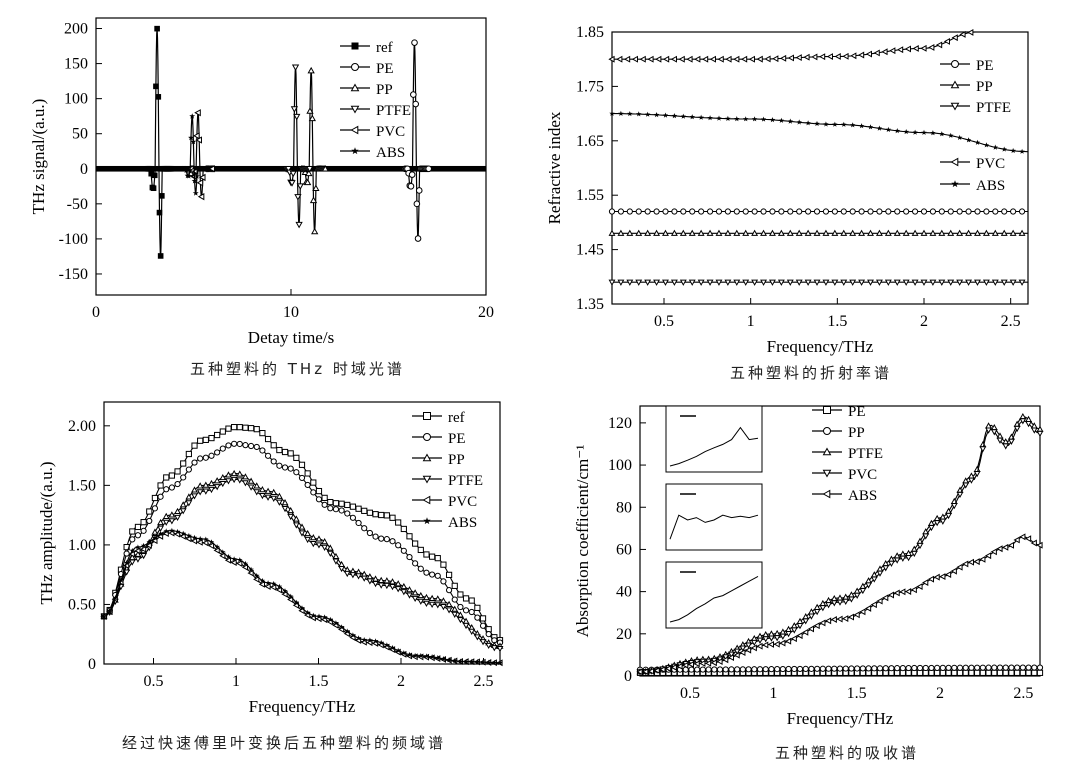  Describe the element at coordinates (620, 423) in the screenshot. I see `y-tick-label: 120` at that location.